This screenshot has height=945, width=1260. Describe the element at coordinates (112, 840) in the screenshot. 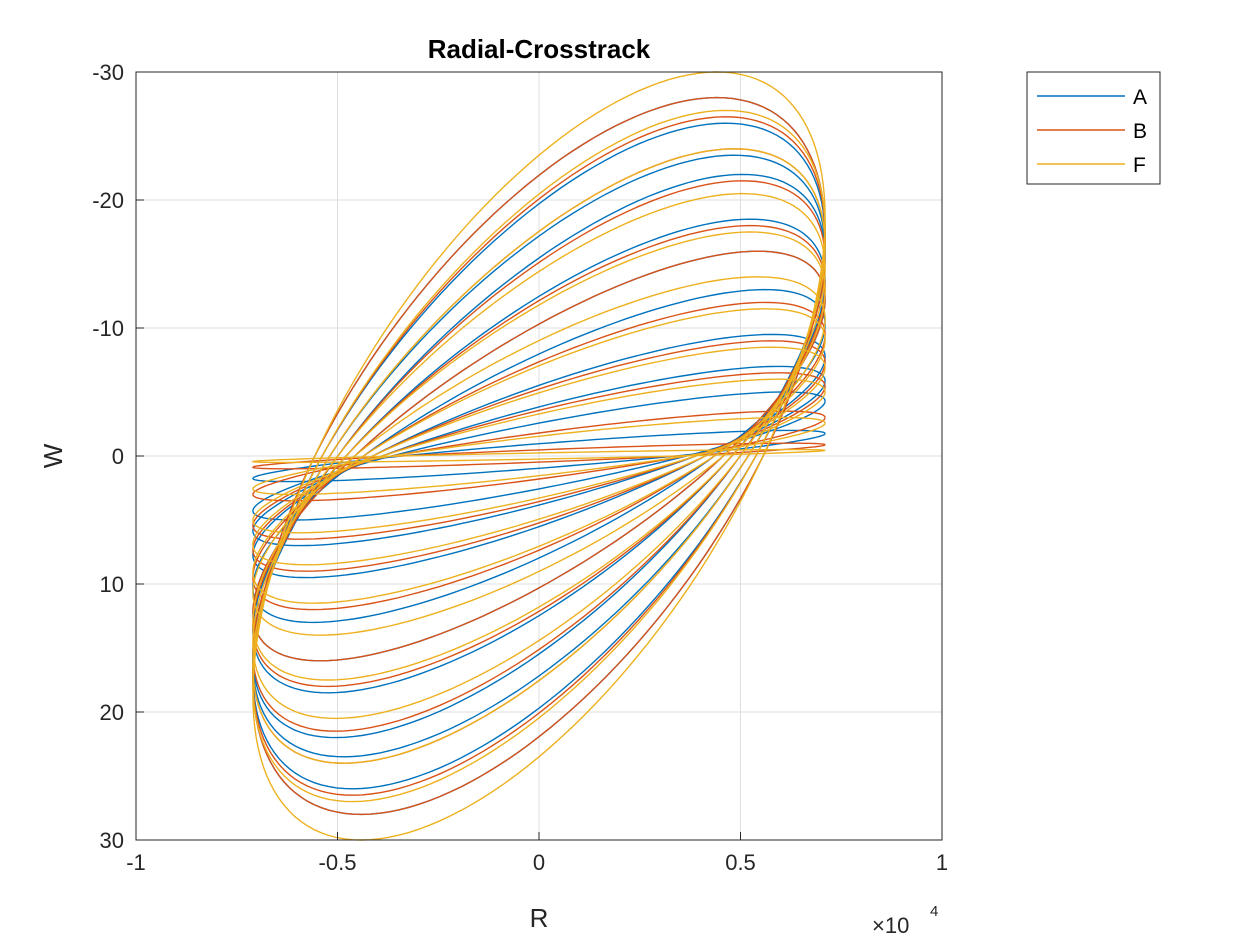

I see `y-tick-label: 30` at that location.